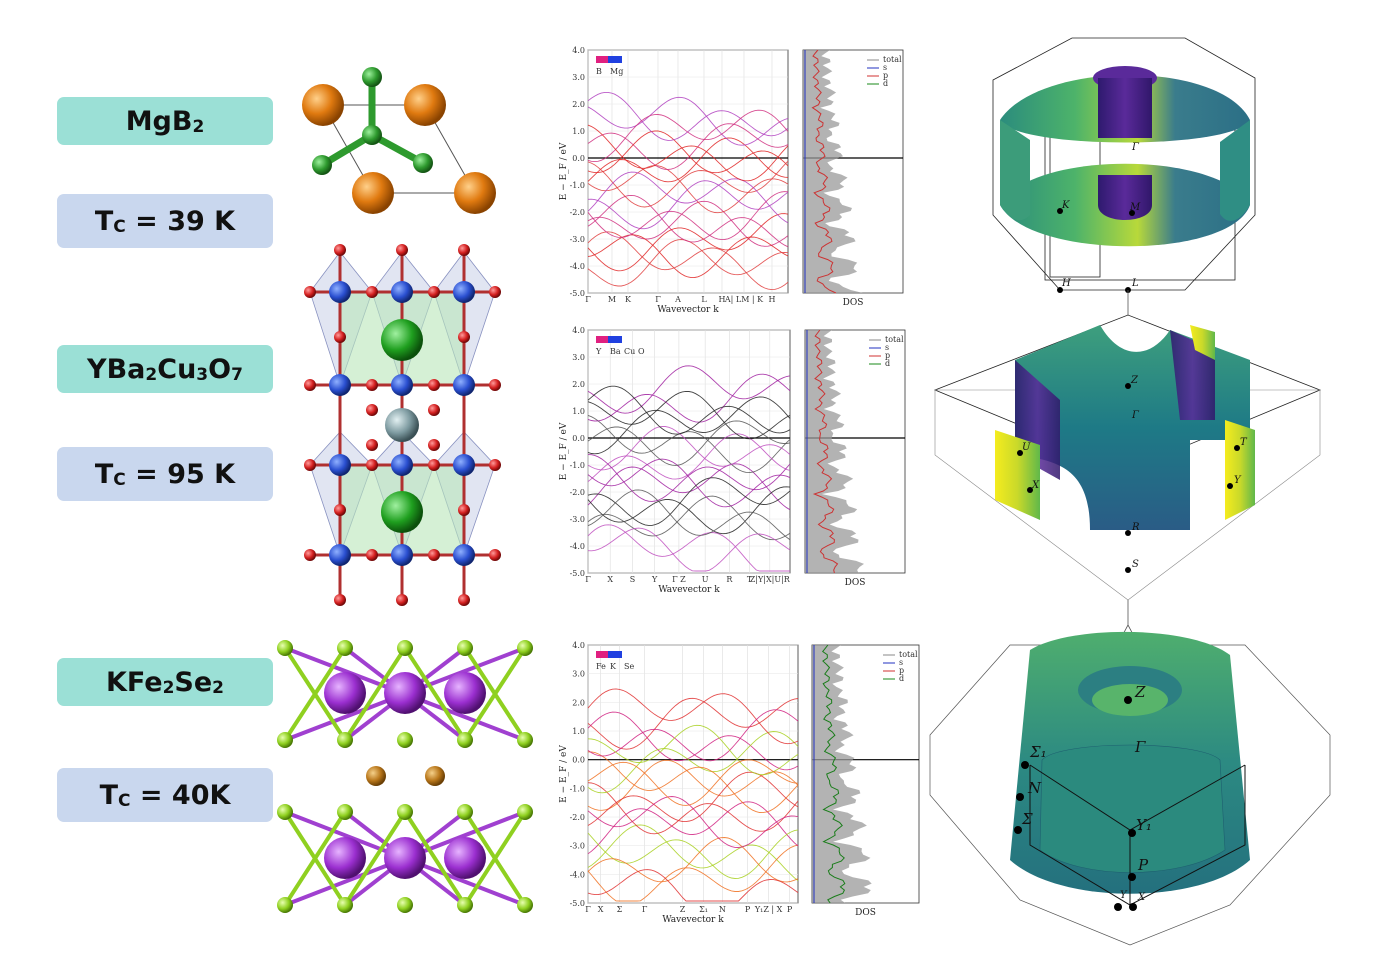 The width and height of the screenshot is (1388, 966). Describe the element at coordinates (399, 140) in the screenshot. I see `mgb2-structure` at that location.